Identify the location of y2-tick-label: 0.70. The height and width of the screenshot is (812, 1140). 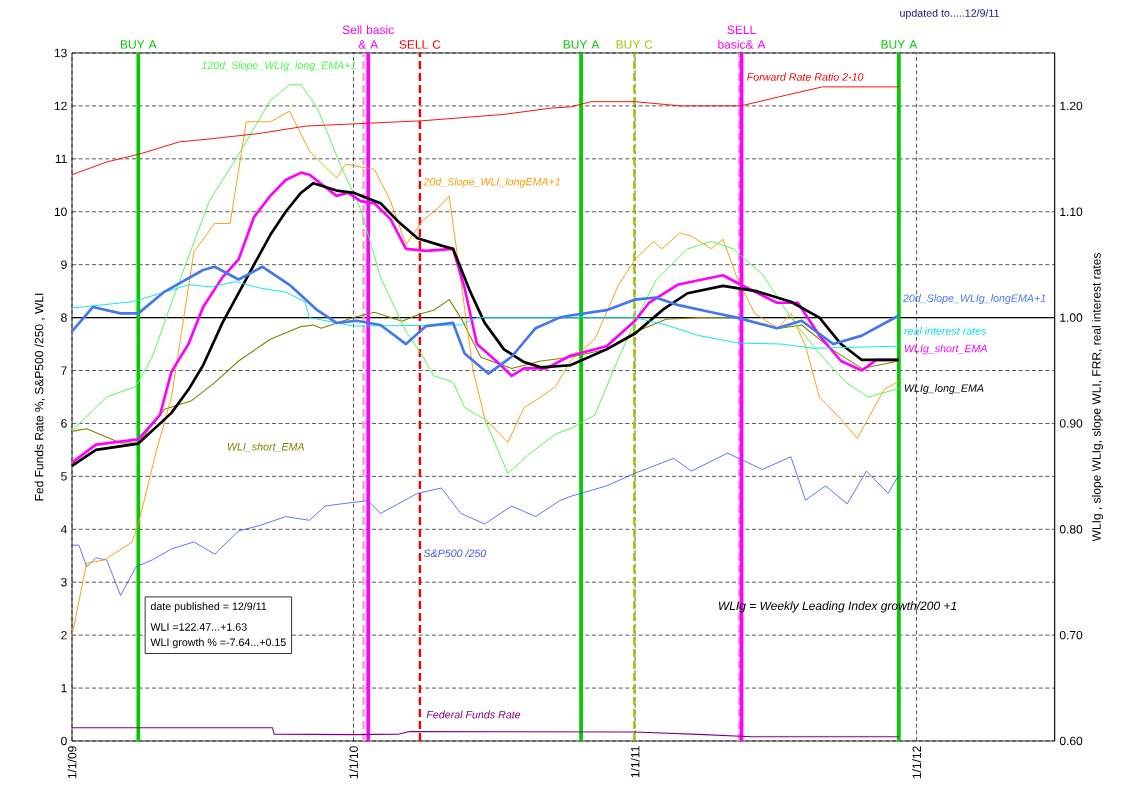
(1071, 635).